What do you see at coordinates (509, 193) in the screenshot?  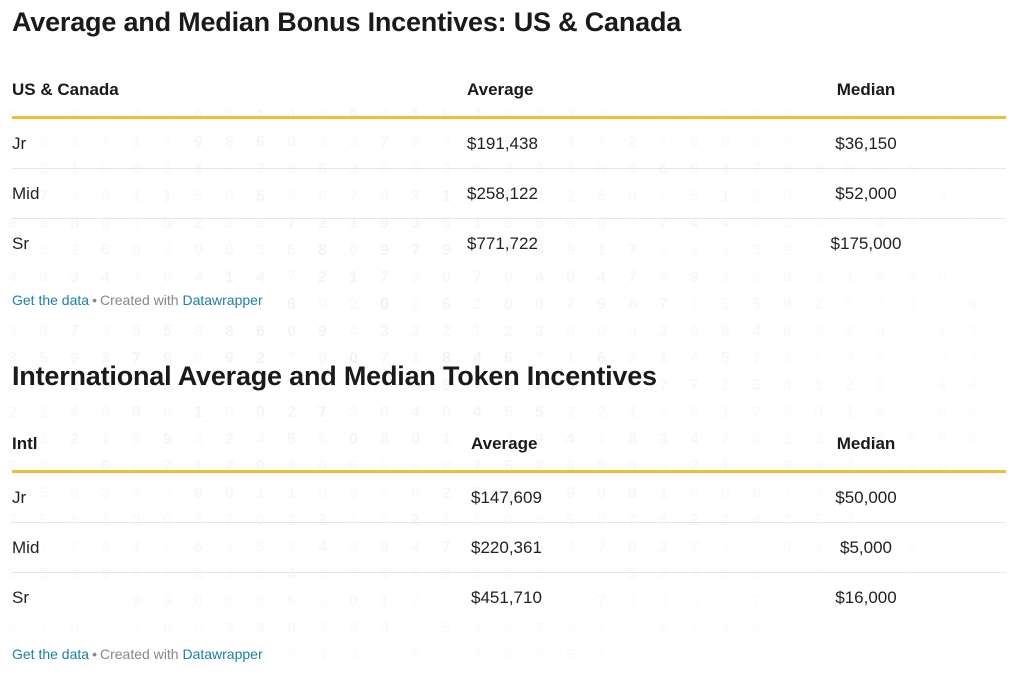 I see `table-row: Mid $258,122 $52,000` at bounding box center [509, 193].